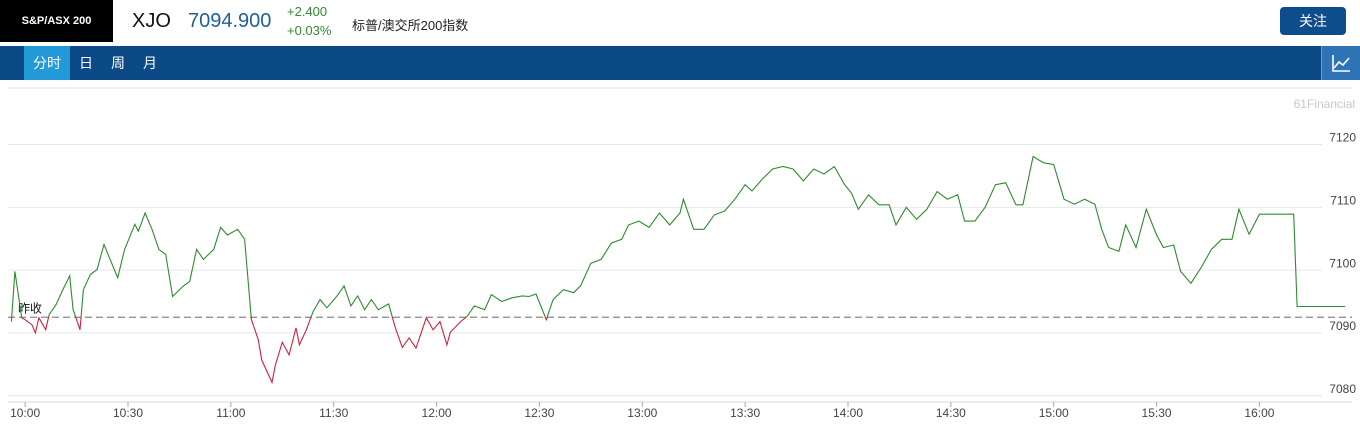 The image size is (1360, 440). I want to click on chart-icon, so click(1340, 63).